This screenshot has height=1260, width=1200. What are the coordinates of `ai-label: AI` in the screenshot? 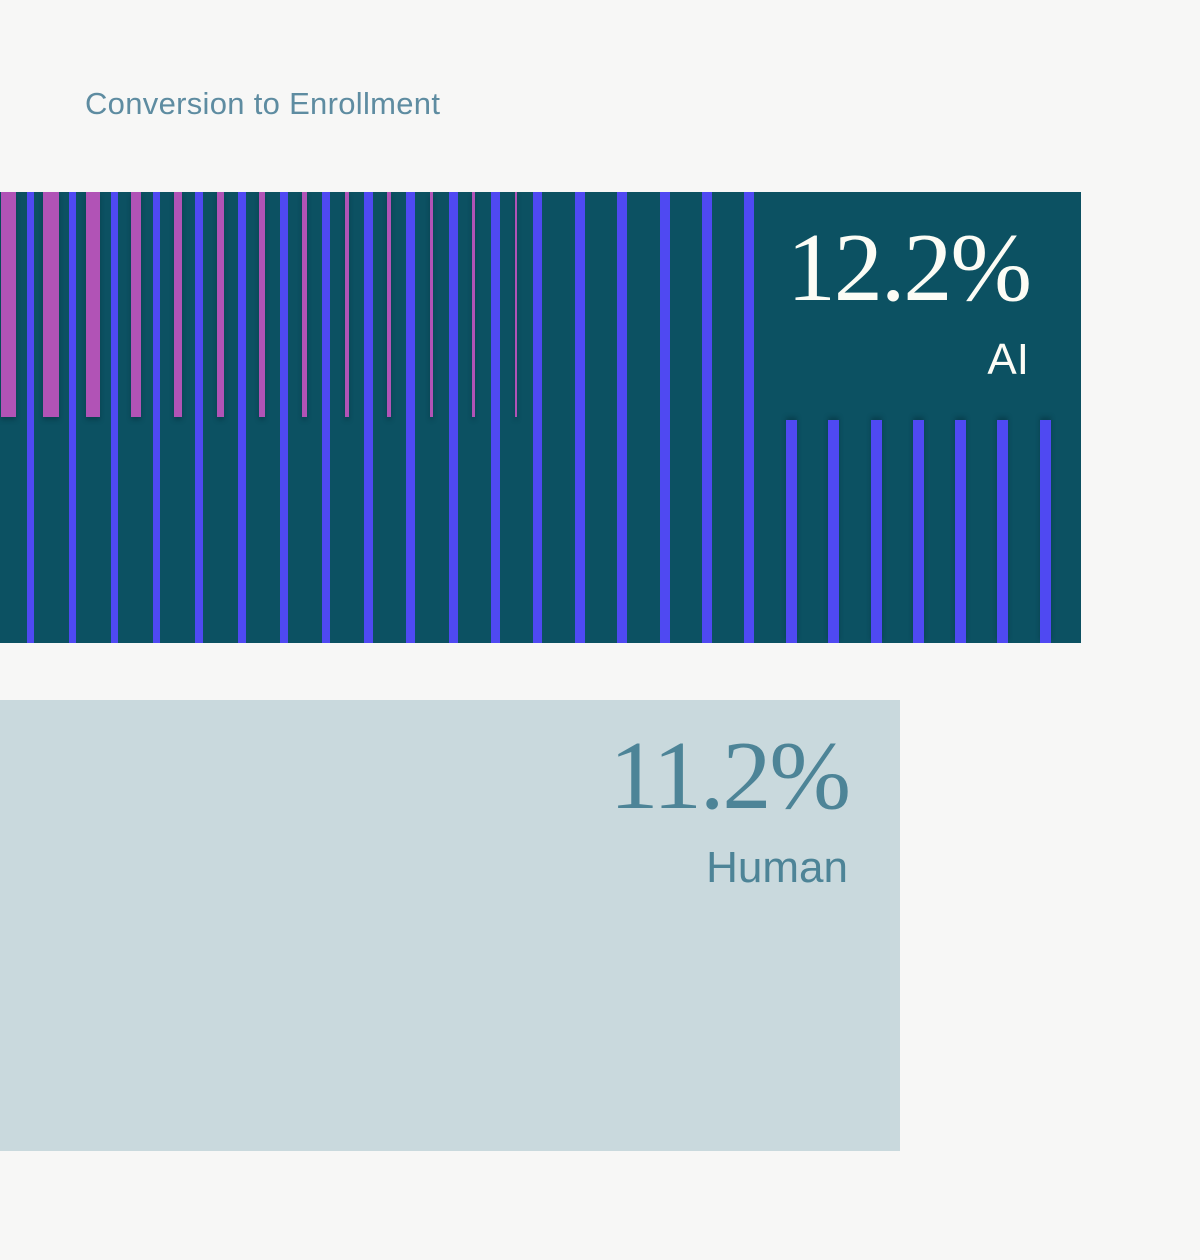 It's located at (1008, 359).